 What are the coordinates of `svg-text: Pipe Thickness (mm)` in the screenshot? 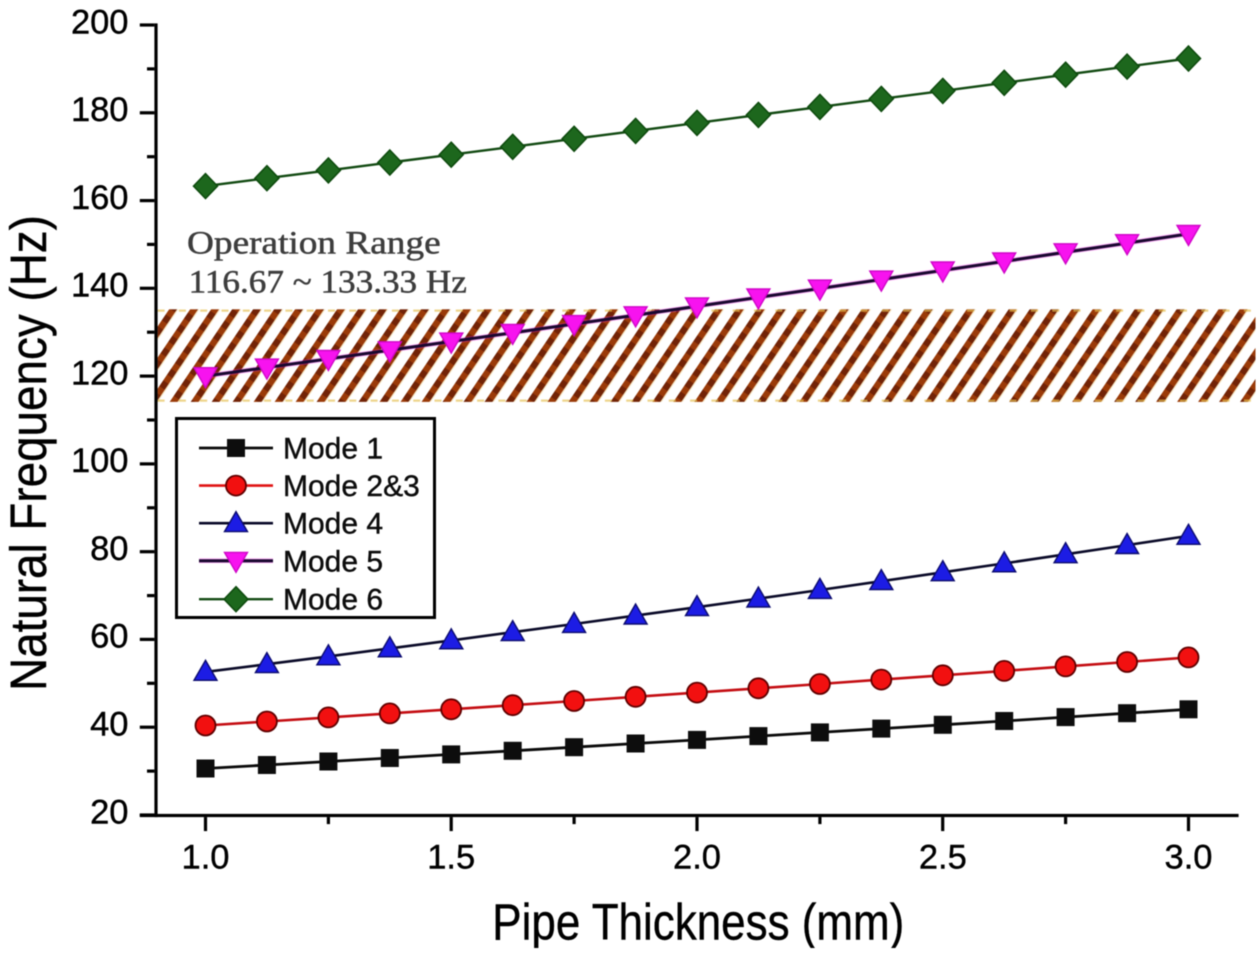 It's located at (698, 921).